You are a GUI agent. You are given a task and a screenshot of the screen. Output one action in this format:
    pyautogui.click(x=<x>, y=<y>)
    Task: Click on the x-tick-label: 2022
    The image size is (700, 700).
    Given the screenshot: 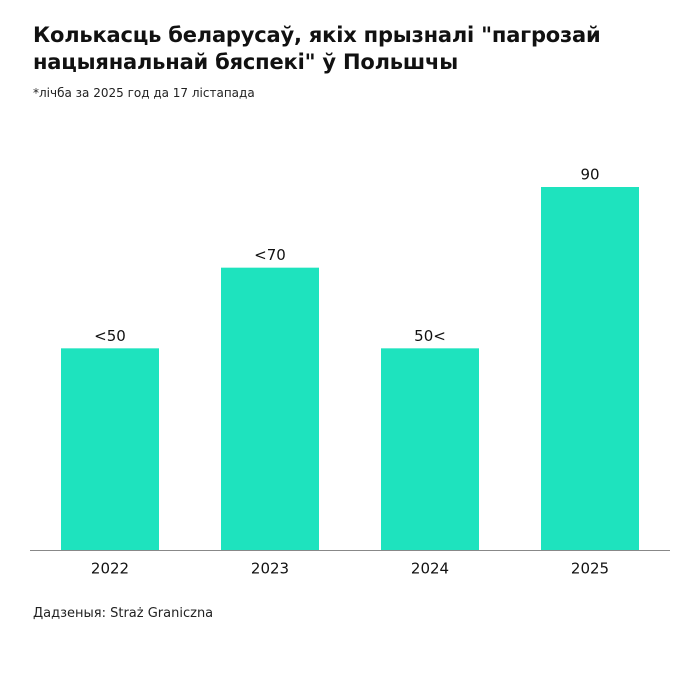 What is the action you would take?
    pyautogui.click(x=110, y=569)
    